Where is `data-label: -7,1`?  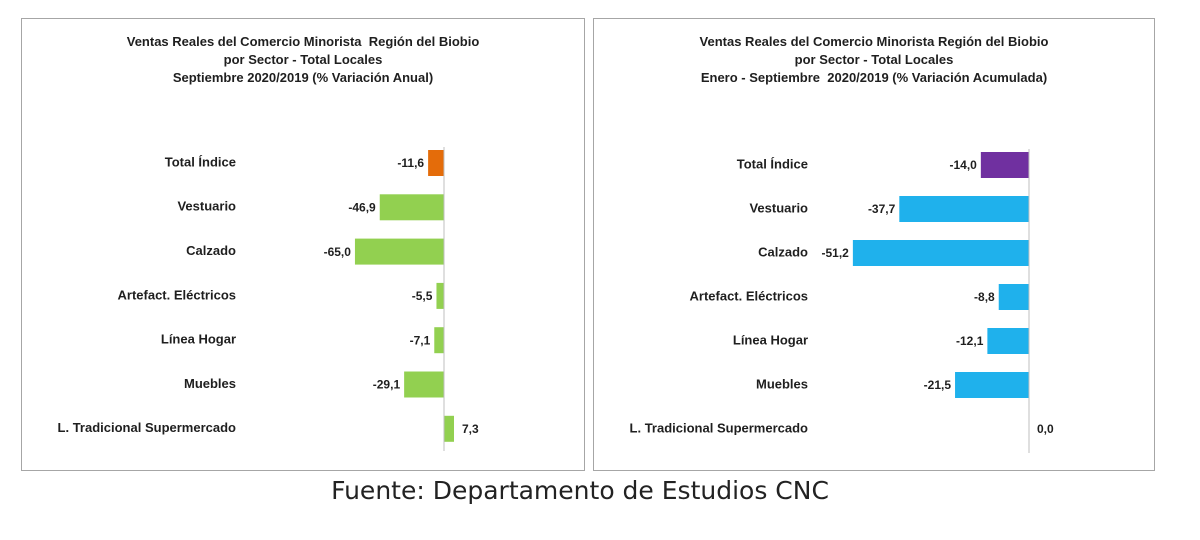
data-label: -7,1 is located at coordinates (420, 340).